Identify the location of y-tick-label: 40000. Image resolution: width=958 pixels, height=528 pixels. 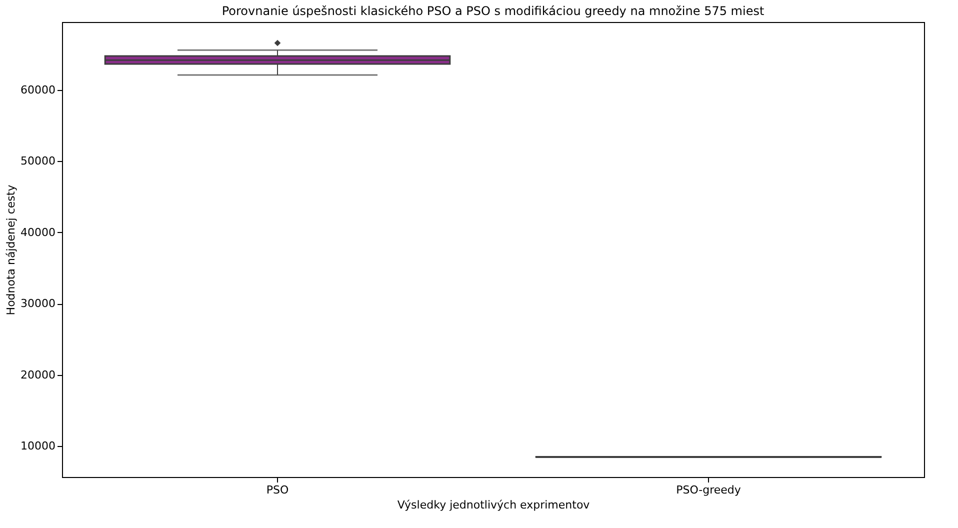
(38, 232).